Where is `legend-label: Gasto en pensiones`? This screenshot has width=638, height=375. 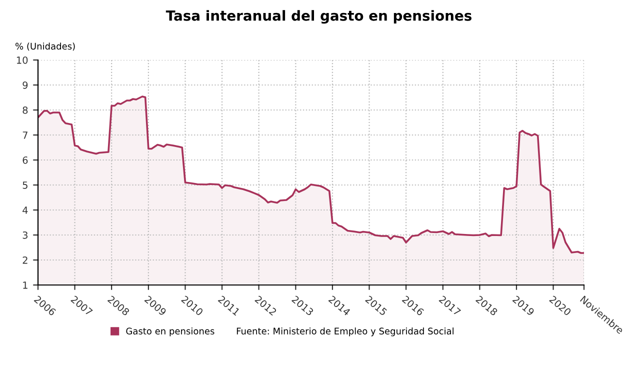 legend-label: Gasto en pensiones is located at coordinates (170, 332).